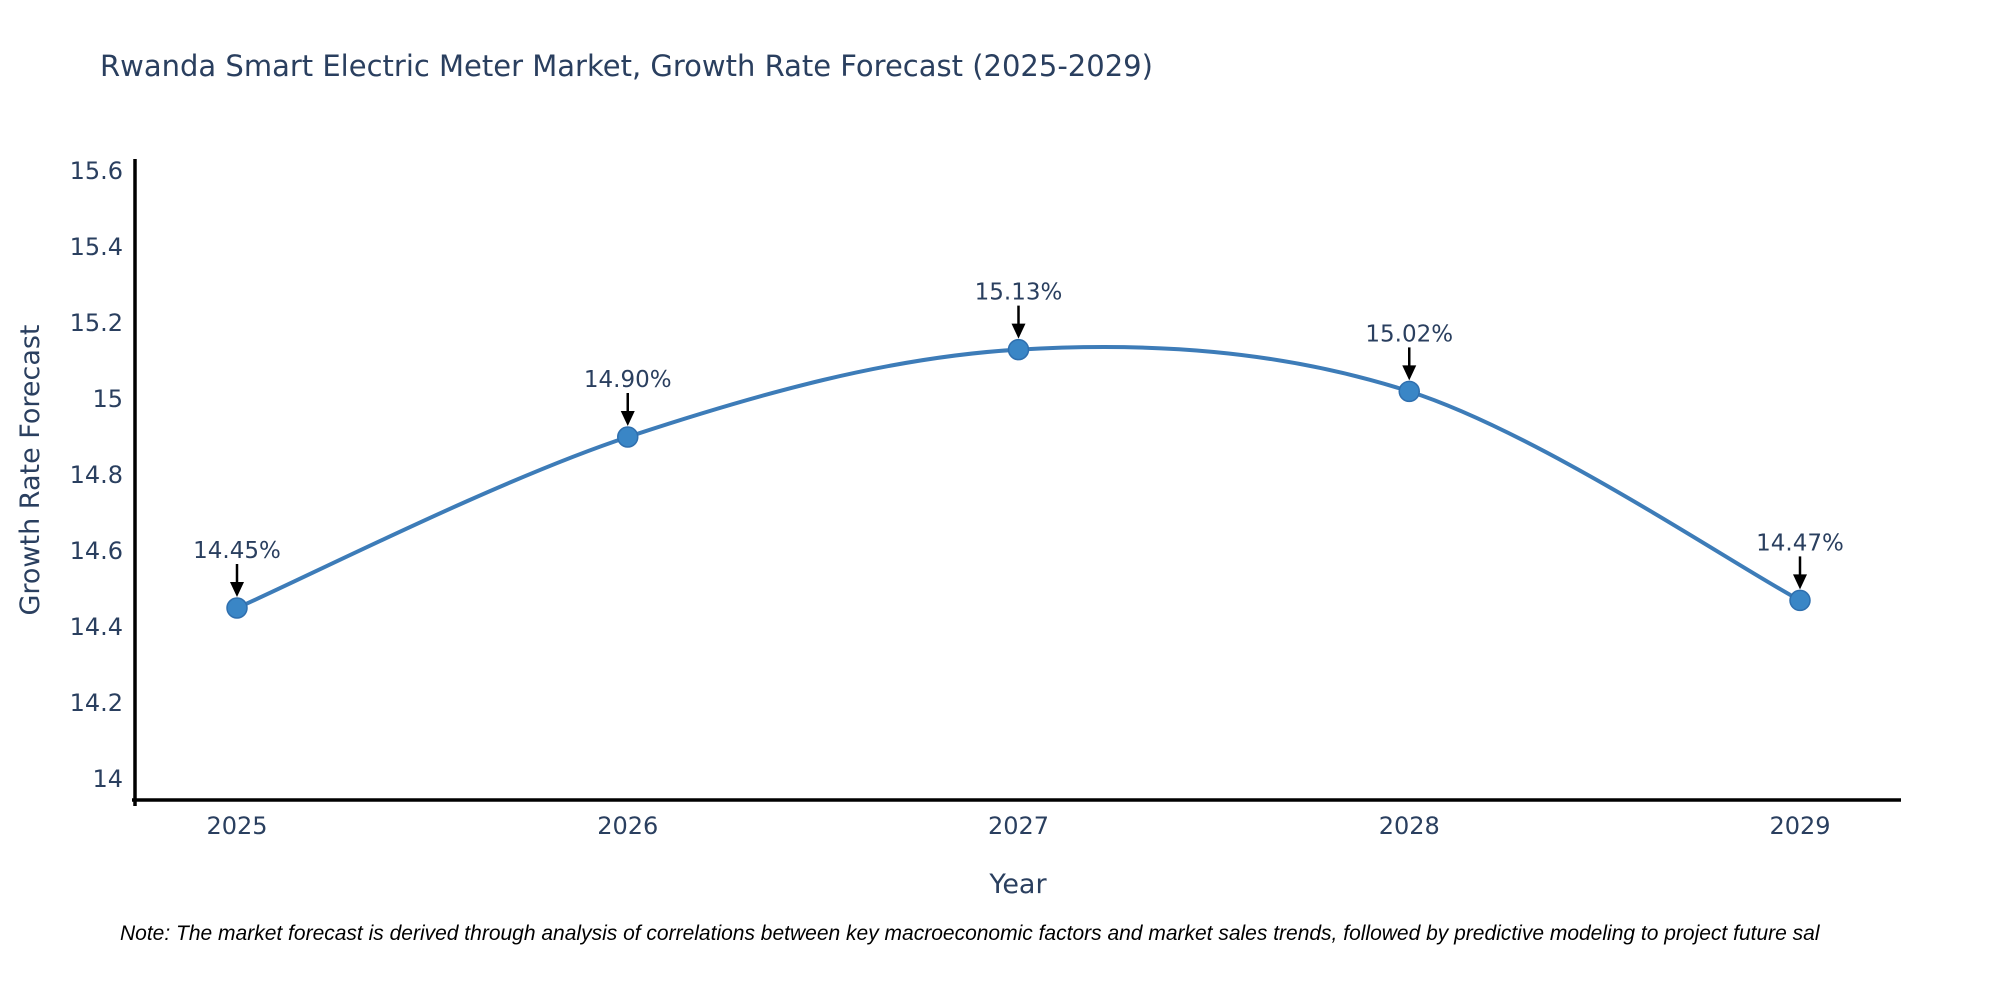 The width and height of the screenshot is (2000, 1000). Describe the element at coordinates (1799, 826) in the screenshot. I see `x-tick-label: 2029` at that location.